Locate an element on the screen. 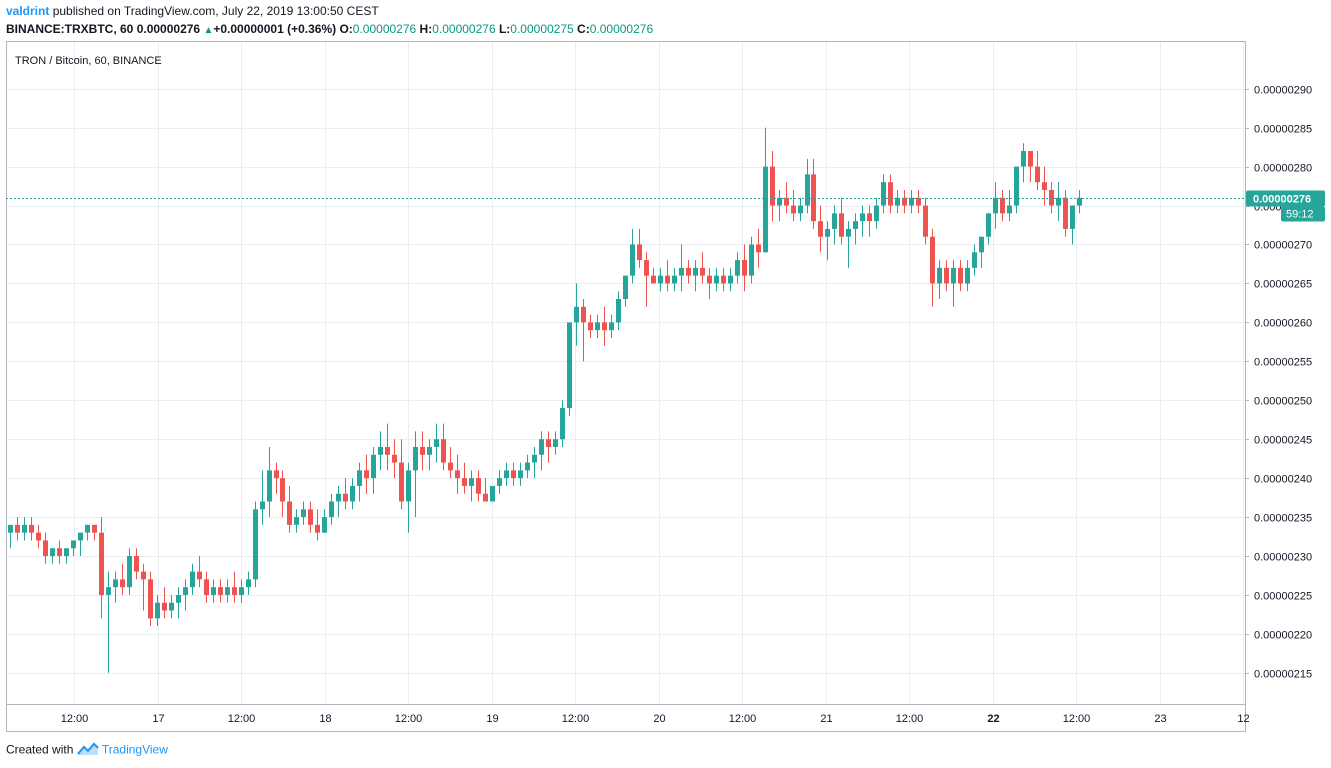  author-link: valdrint is located at coordinates (28, 11).